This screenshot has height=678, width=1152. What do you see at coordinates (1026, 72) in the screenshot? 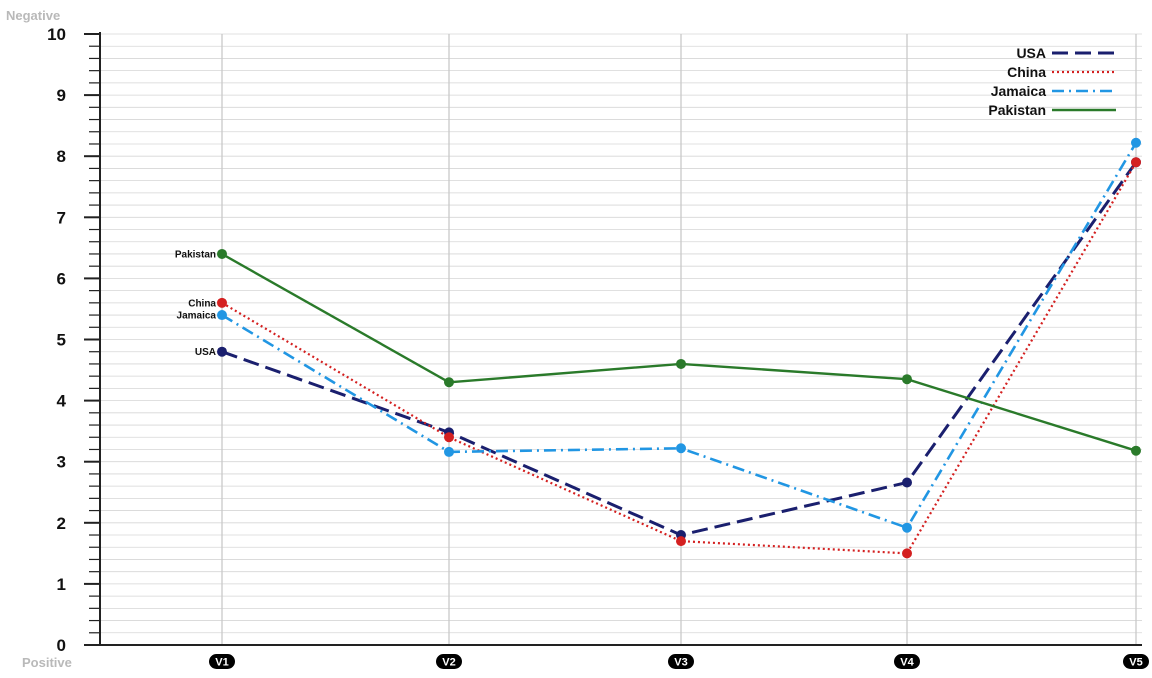
I see `legend-label: China` at bounding box center [1026, 72].